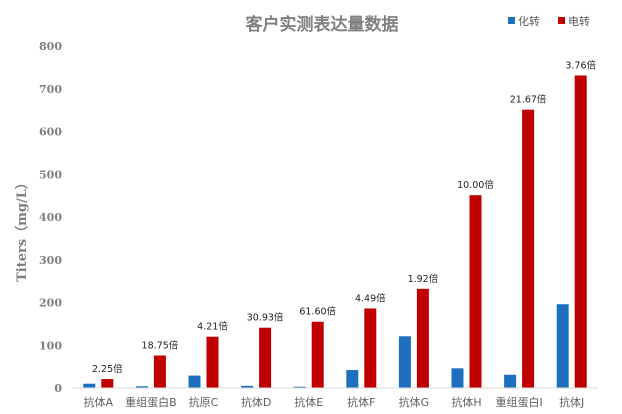  I want to click on x-tick-label: 抗体G, so click(414, 402).